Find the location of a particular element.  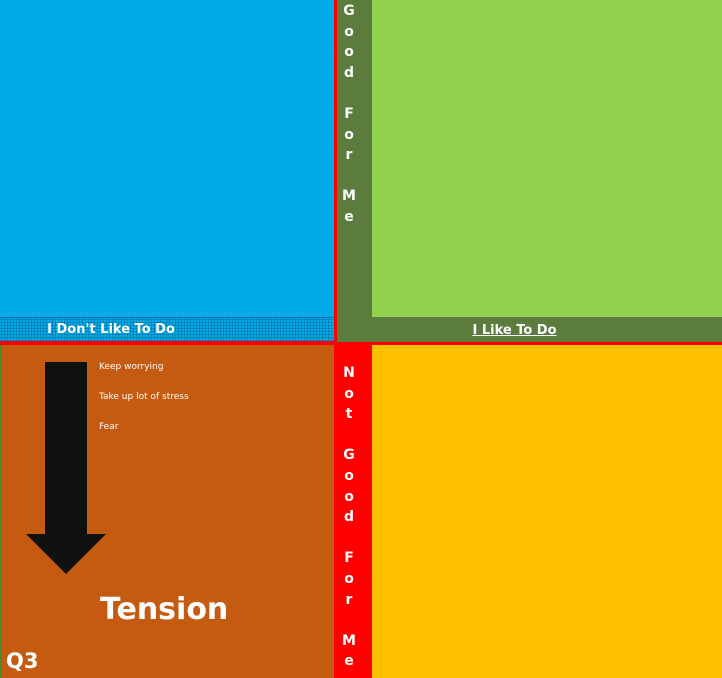

q3-item: Keep worrying is located at coordinates (131, 367).